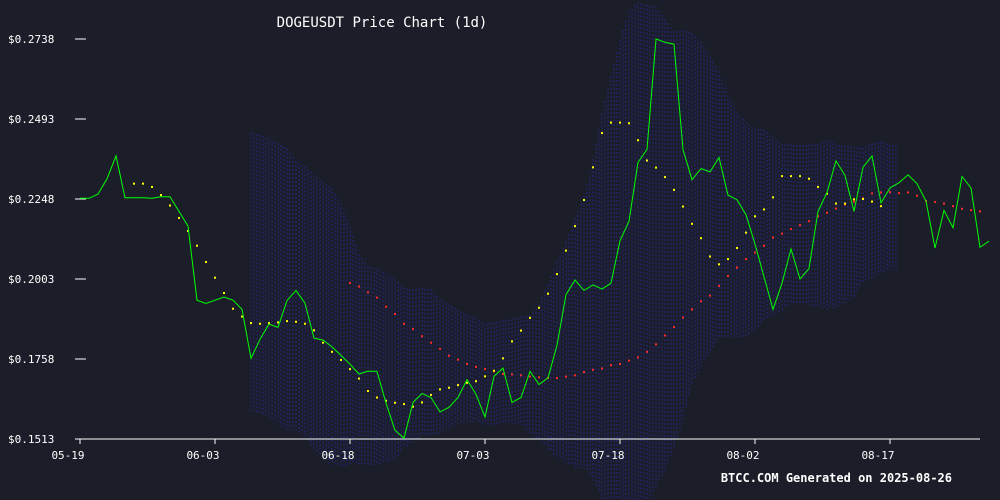 The width and height of the screenshot is (1000, 500). I want to click on footer-credit: BTCC.COM Generated on 2025-08-26, so click(836, 478).